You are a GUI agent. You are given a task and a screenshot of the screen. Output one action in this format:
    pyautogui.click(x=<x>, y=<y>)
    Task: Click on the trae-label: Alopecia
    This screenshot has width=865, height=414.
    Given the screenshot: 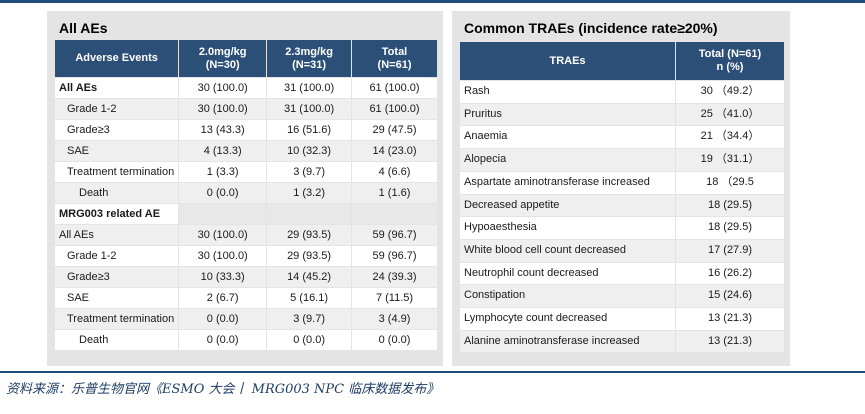 What is the action you would take?
    pyautogui.click(x=568, y=160)
    